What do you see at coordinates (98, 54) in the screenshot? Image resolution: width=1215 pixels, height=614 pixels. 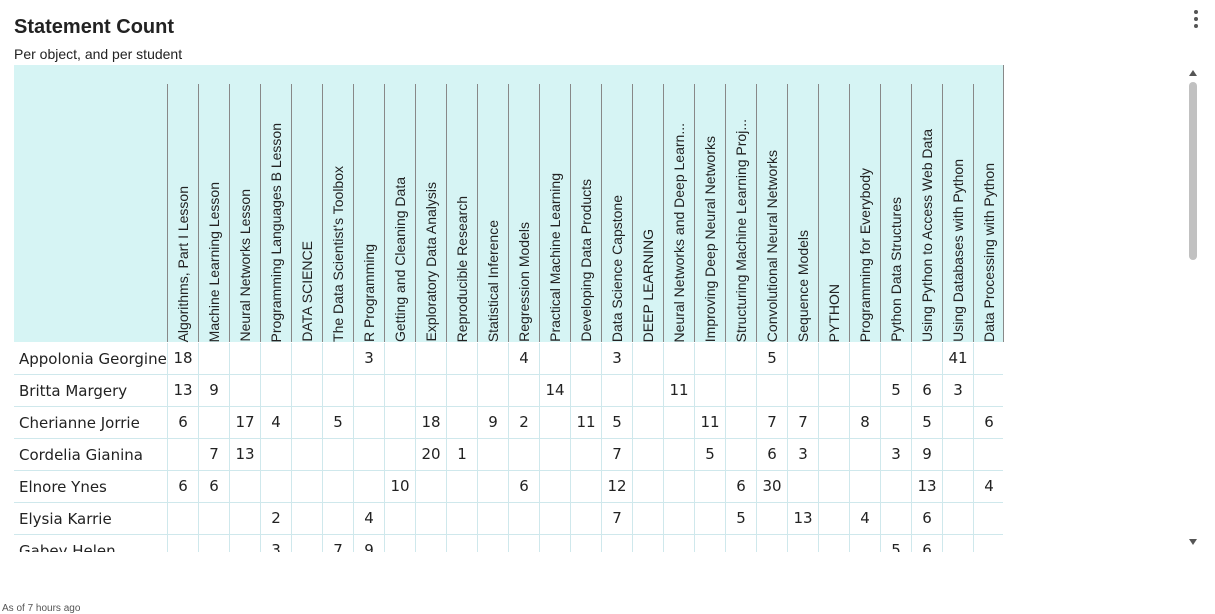 I see `subtitle: Per object, and per student` at bounding box center [98, 54].